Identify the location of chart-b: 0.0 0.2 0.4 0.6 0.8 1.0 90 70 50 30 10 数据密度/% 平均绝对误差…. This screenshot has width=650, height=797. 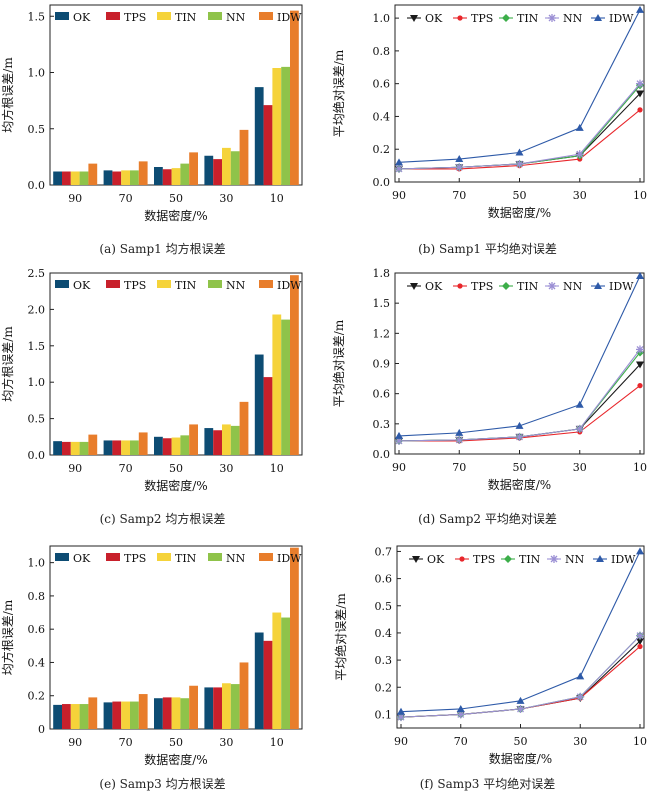
(489, 112).